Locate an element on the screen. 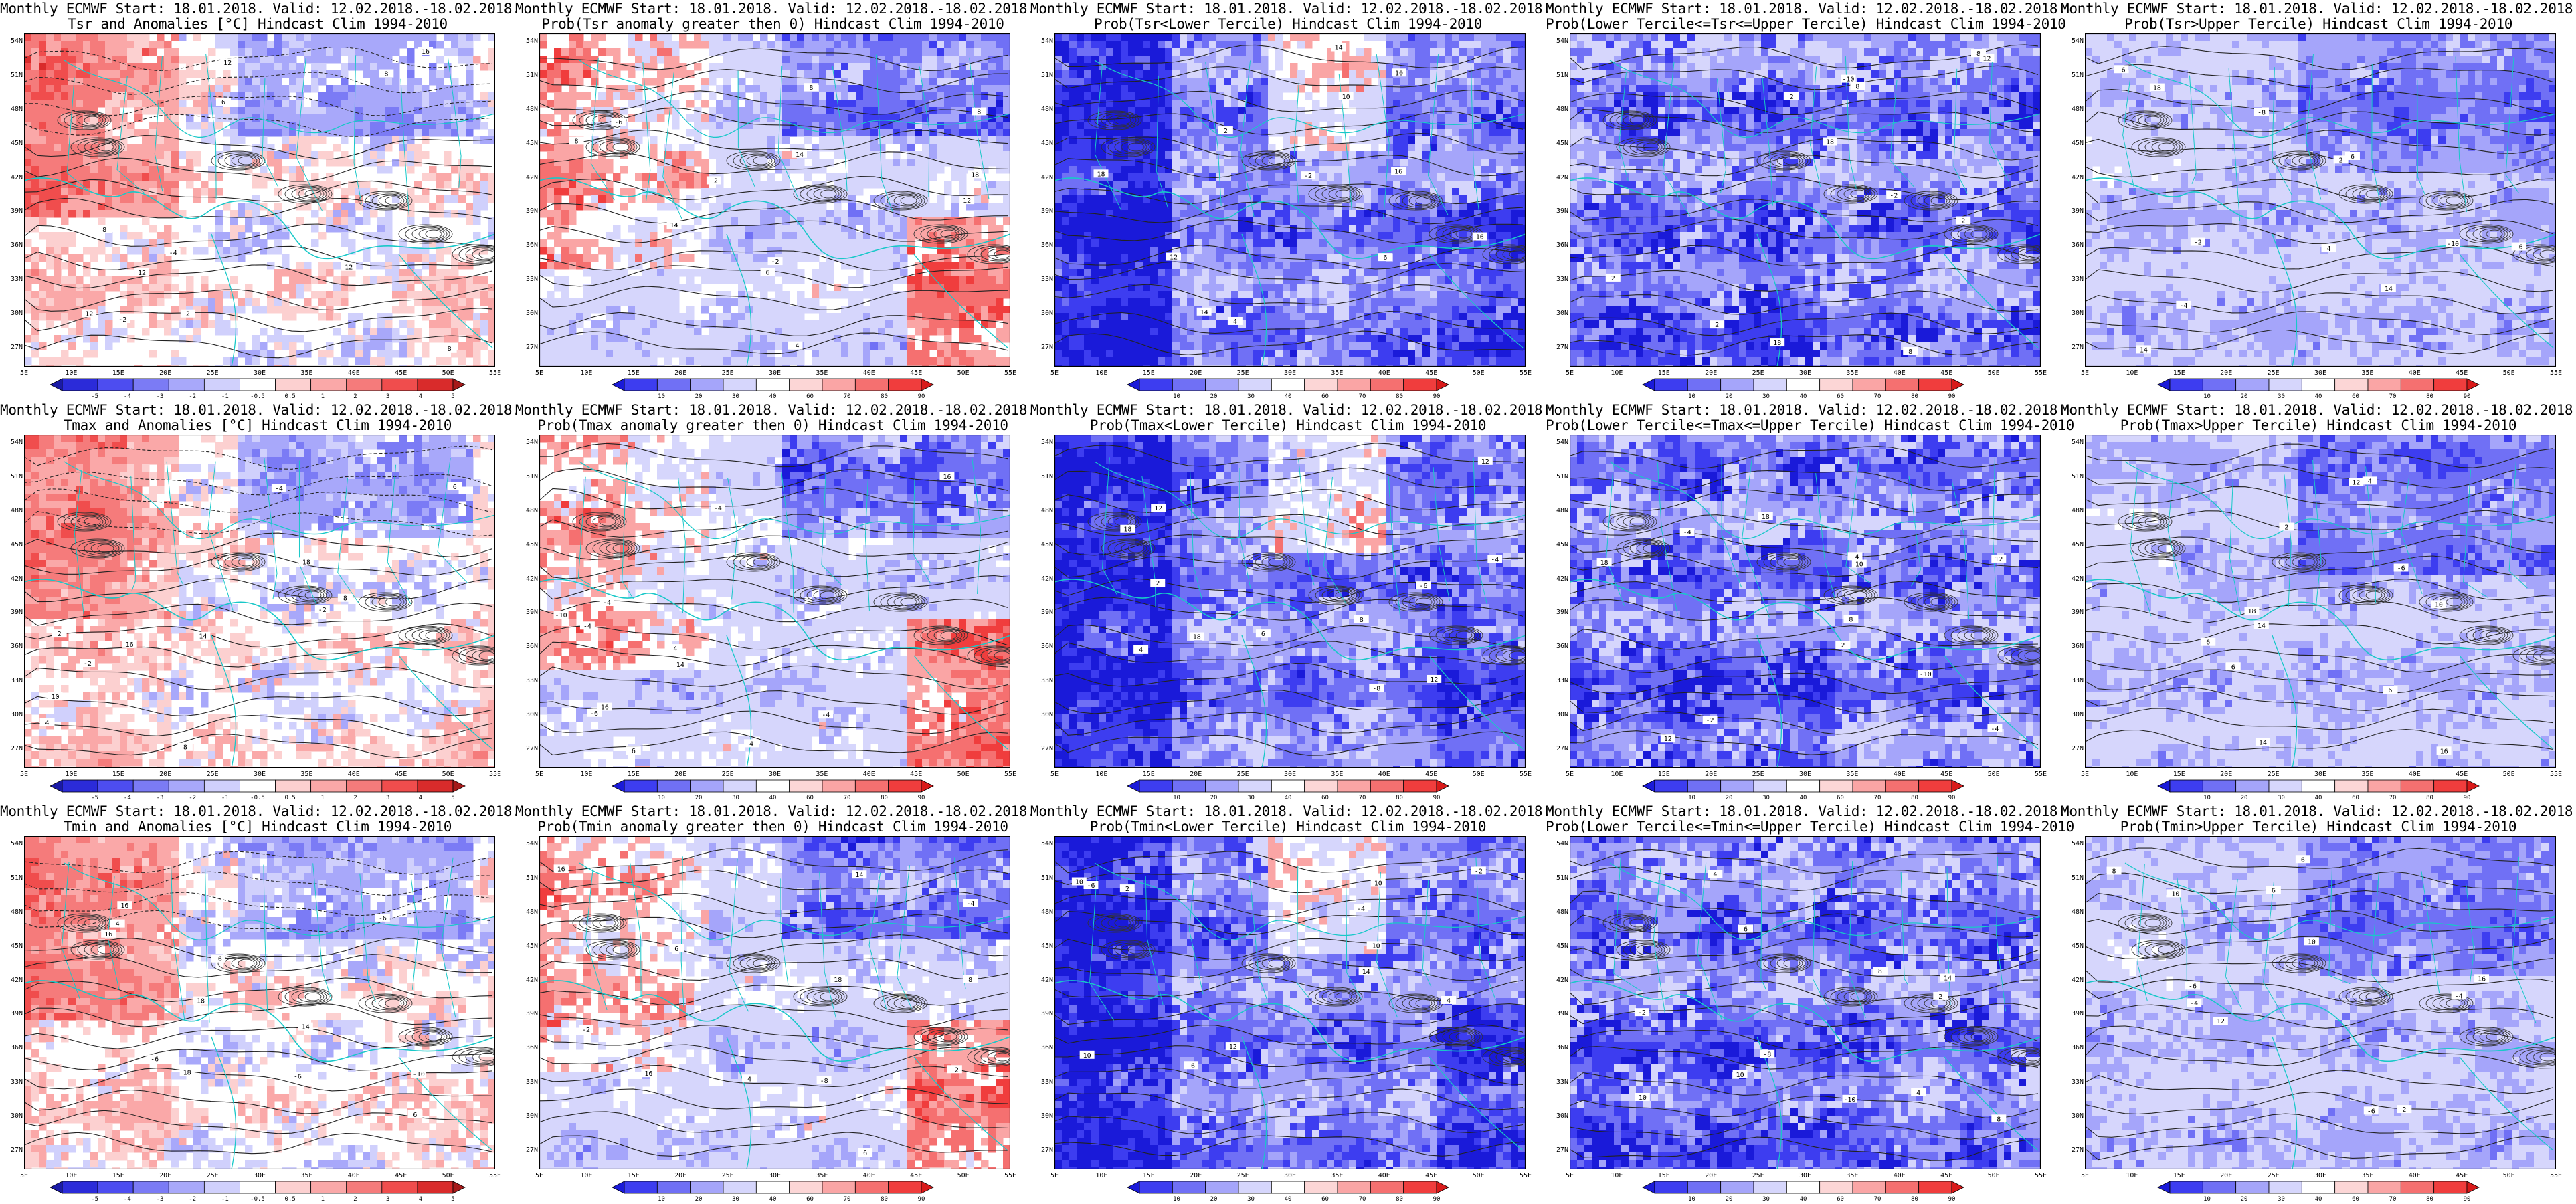 Image resolution: width=2576 pixels, height=1204 pixels. contour-label: 4 is located at coordinates (1448, 1000).